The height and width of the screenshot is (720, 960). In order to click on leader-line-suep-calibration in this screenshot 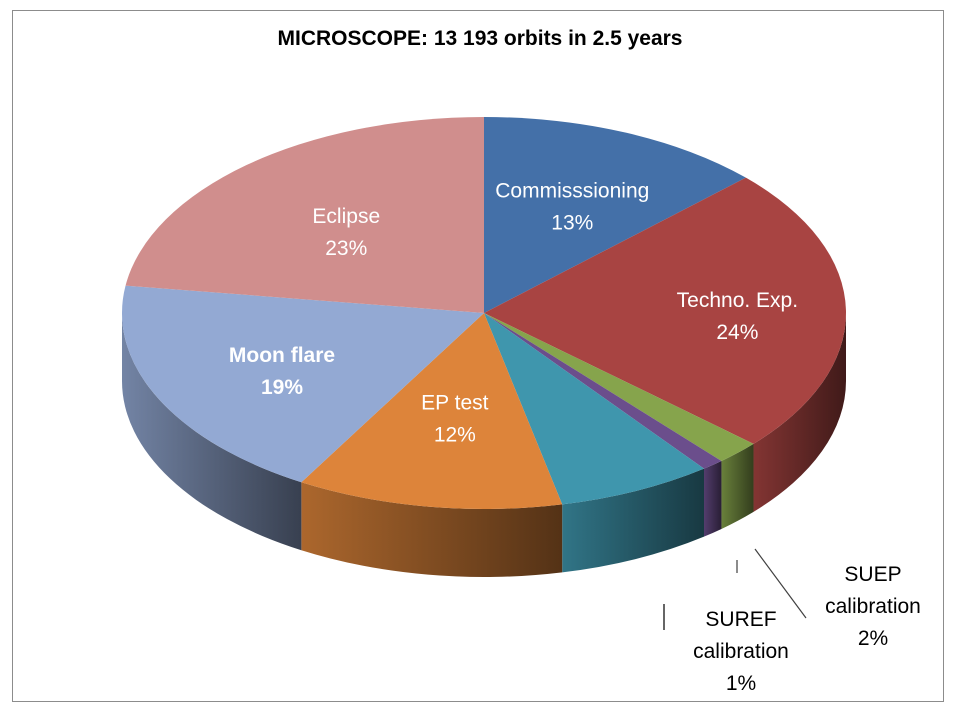, I will do `click(780, 583)`.